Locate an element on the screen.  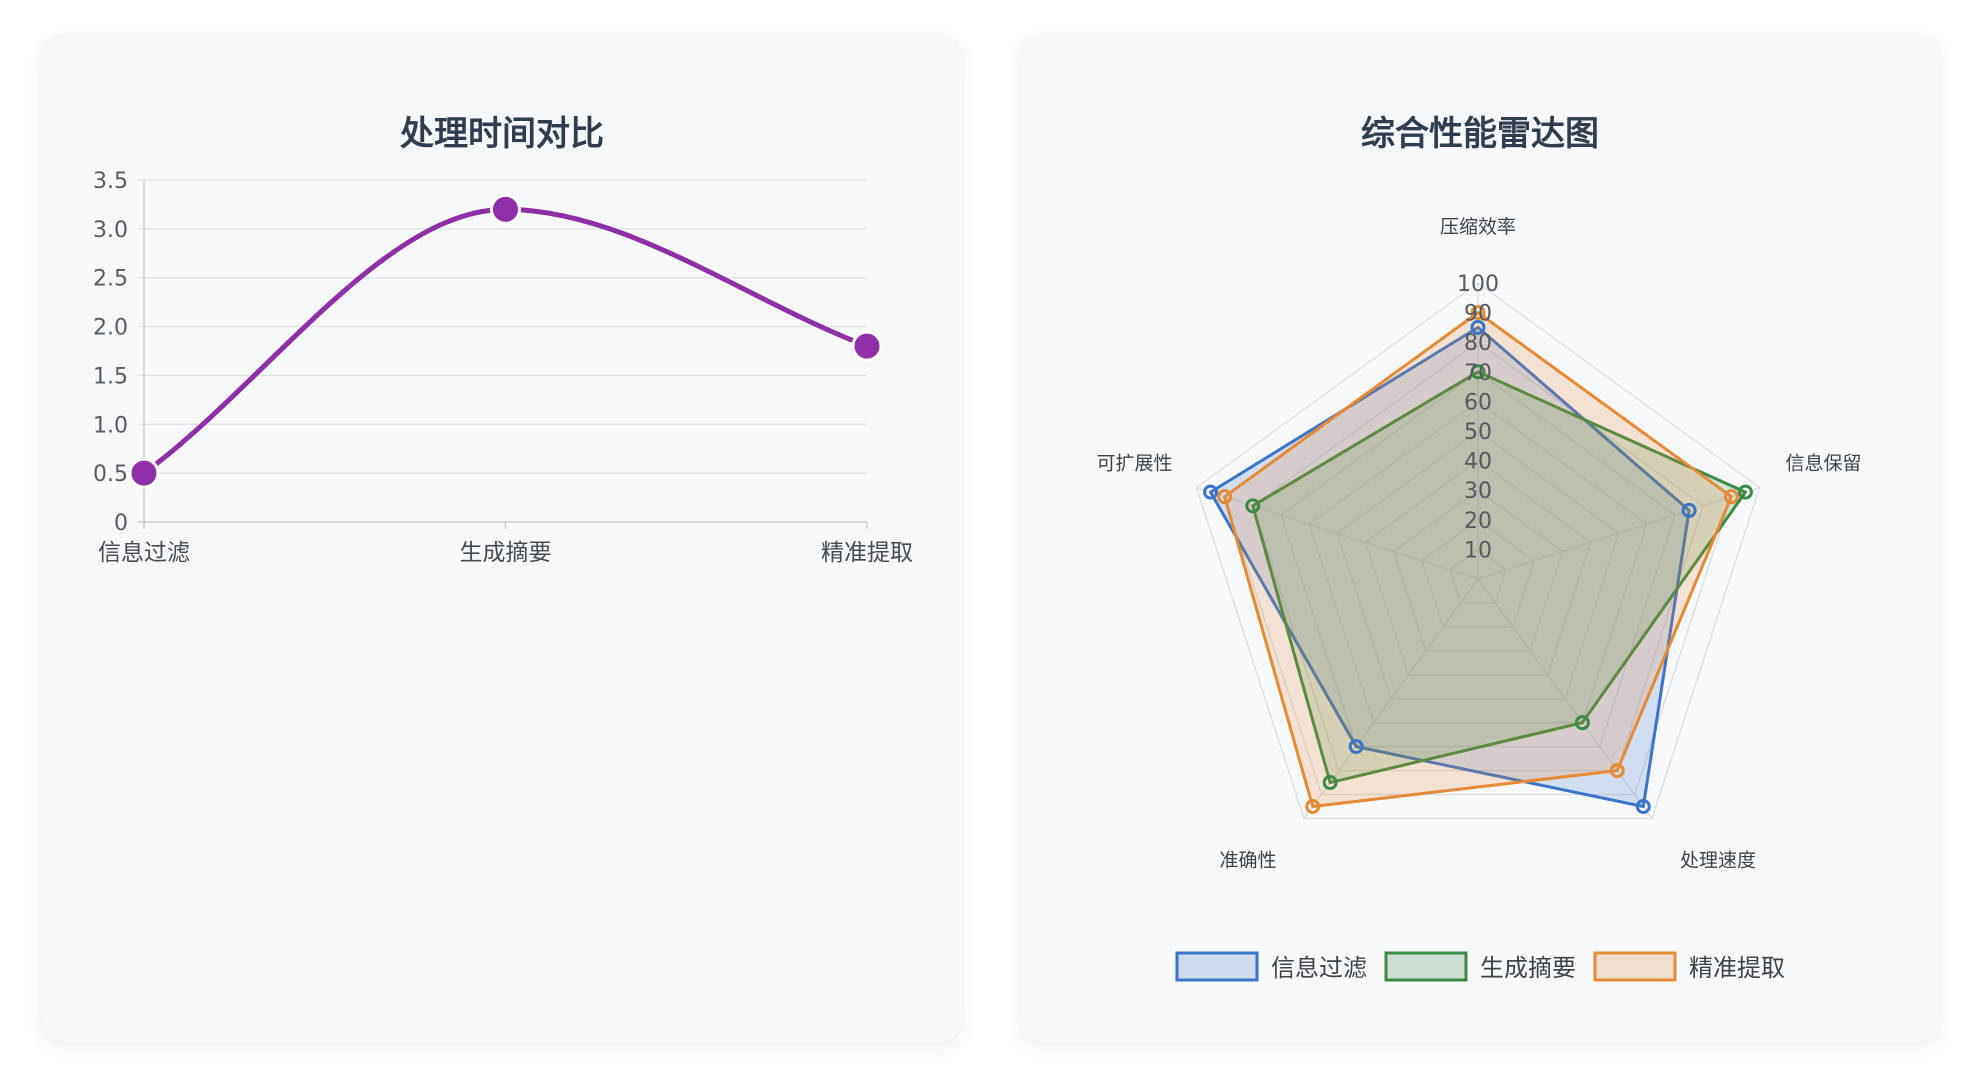
radar-tick-label: 60 is located at coordinates (1478, 402).